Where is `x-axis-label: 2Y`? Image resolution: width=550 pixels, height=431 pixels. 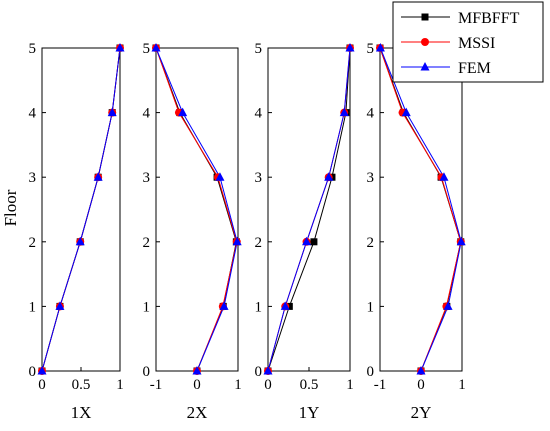 x-axis-label: 2Y is located at coordinates (421, 412).